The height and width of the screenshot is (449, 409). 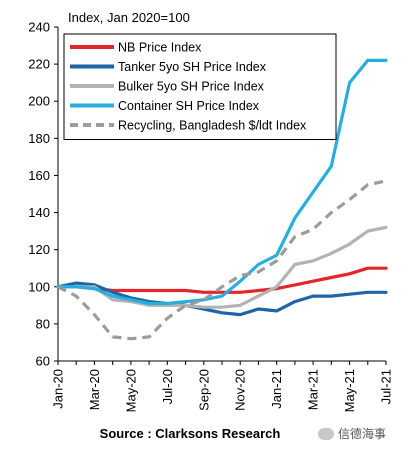 What do you see at coordinates (39, 175) in the screenshot?
I see `y-tick-label: 160` at bounding box center [39, 175].